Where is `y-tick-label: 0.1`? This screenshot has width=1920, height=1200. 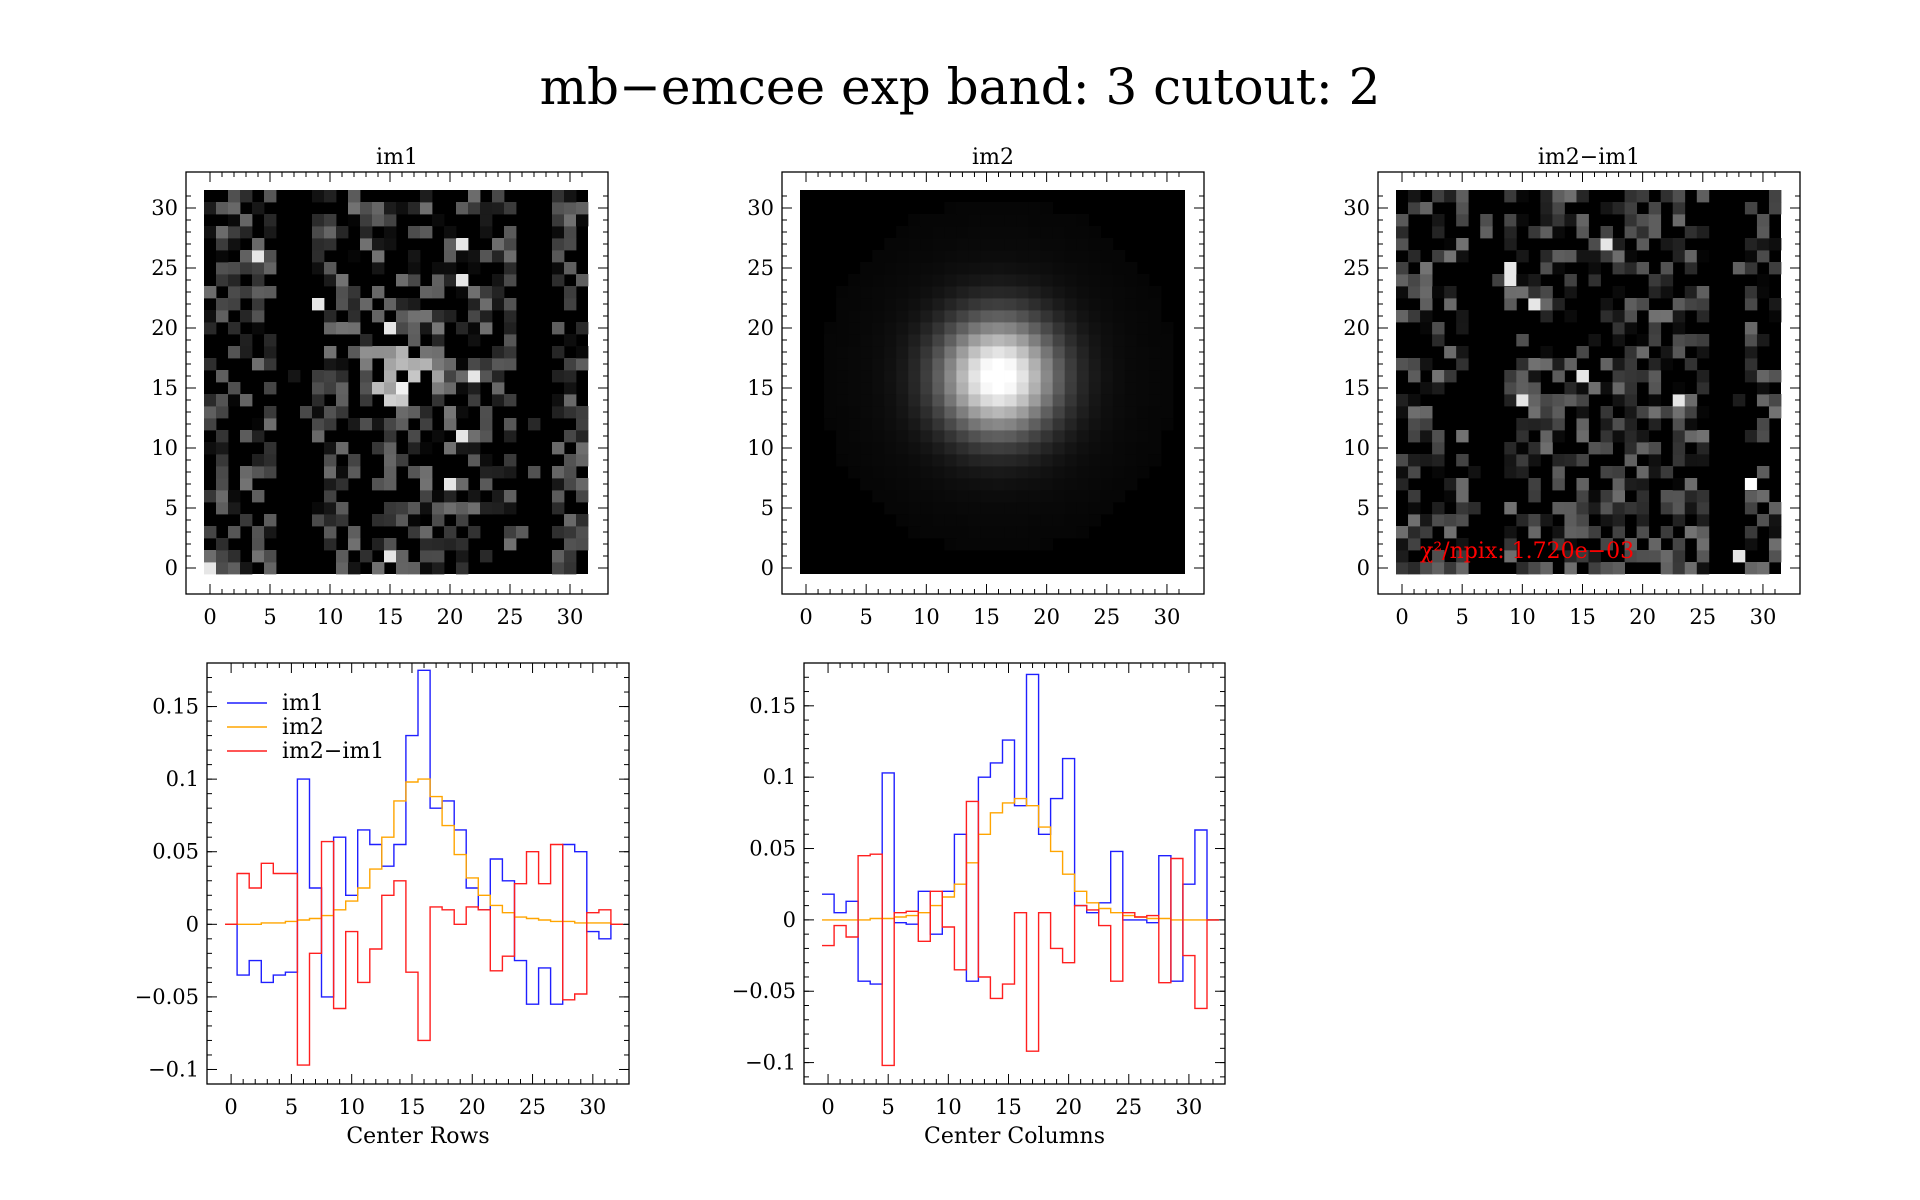 y-tick-label: 0.1 is located at coordinates (182, 779).